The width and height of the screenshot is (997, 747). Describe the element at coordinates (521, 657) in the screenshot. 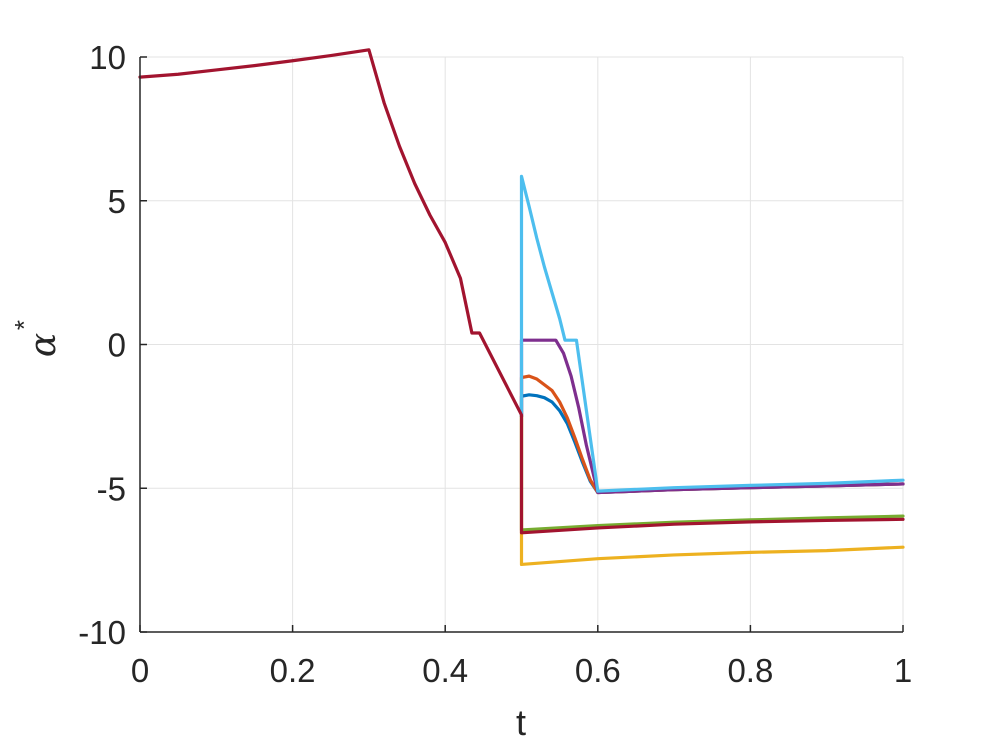

I see `x-ticks: 0 0.2 0.4 0.6 0.8 1` at that location.